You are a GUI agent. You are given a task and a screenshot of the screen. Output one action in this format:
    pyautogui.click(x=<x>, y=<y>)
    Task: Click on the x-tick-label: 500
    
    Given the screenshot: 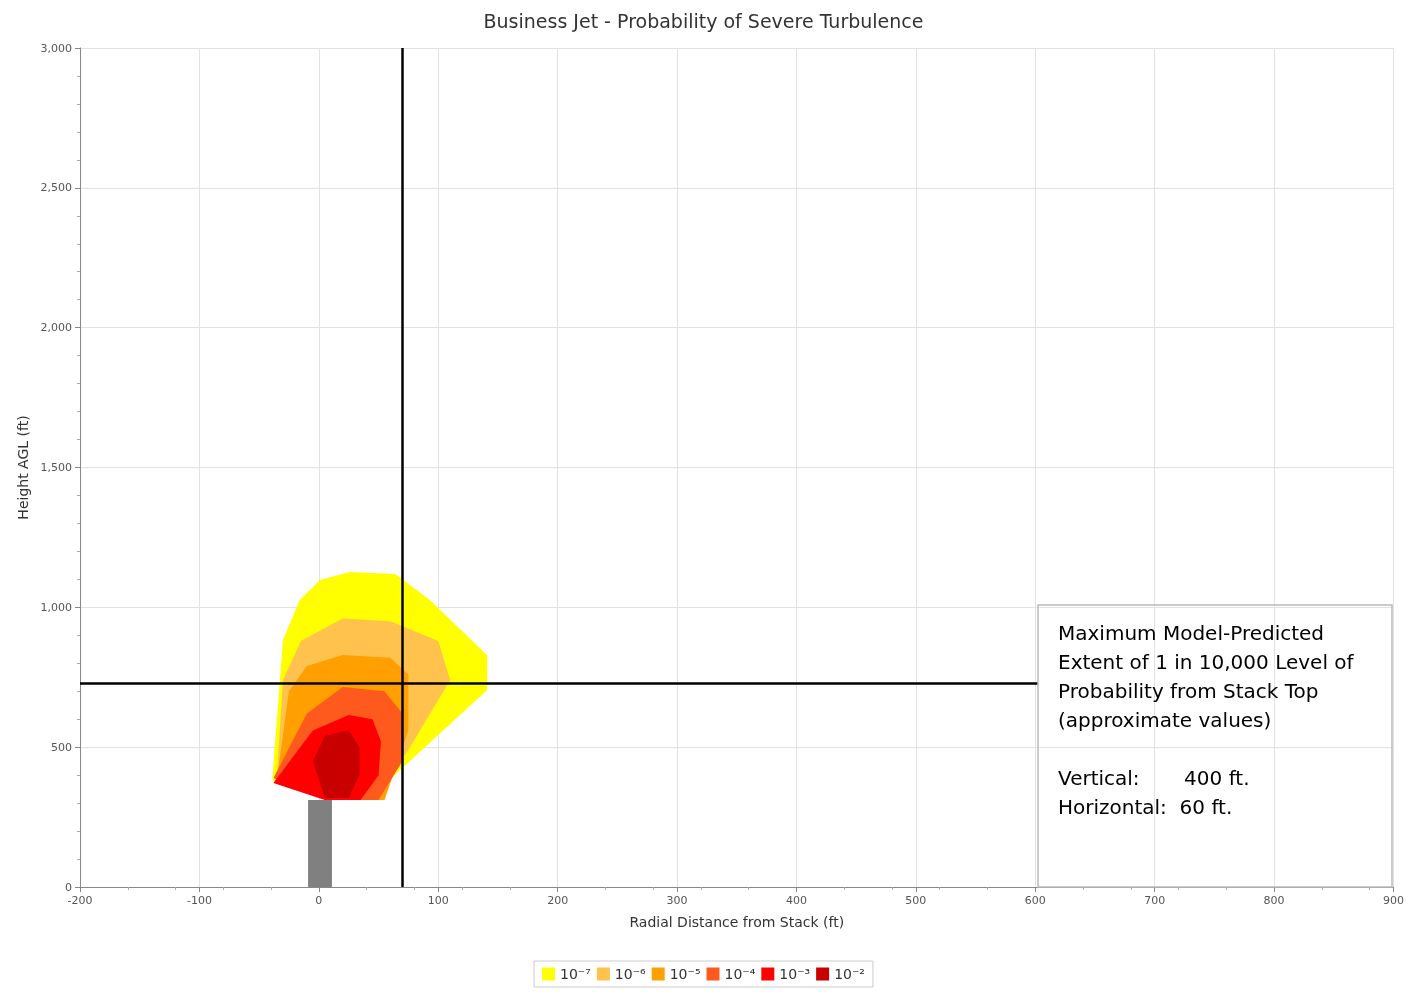 What is the action you would take?
    pyautogui.click(x=916, y=900)
    